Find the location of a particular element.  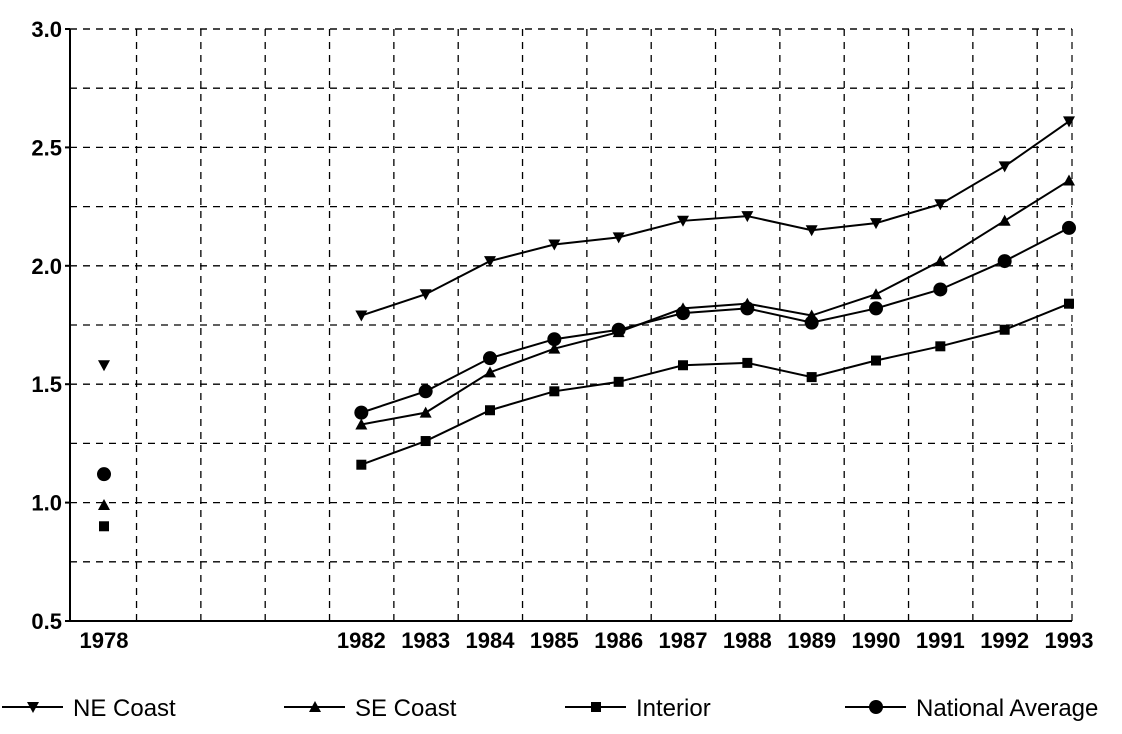

legend-item: Interior is located at coordinates (638, 708).